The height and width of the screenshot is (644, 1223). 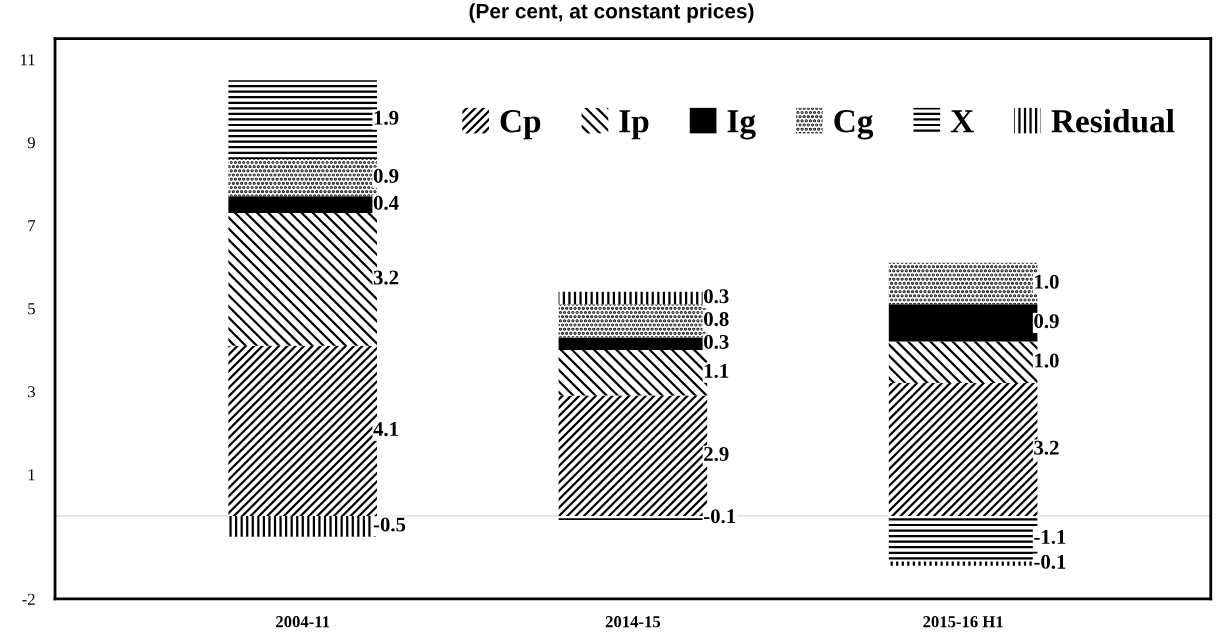 I want to click on legend-label: Cg, so click(x=854, y=125).